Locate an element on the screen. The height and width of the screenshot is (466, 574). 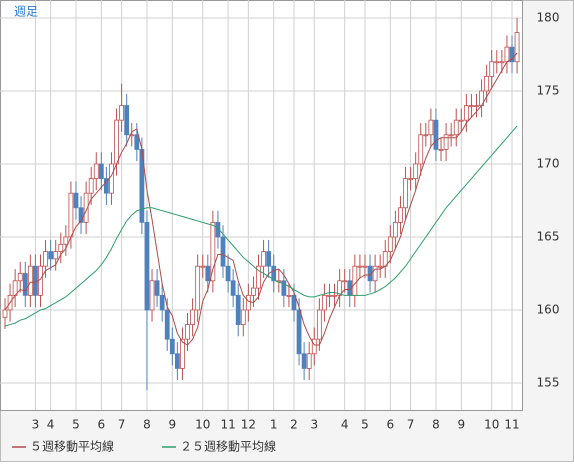
x-tick-label: 5 is located at coordinates (76, 425).